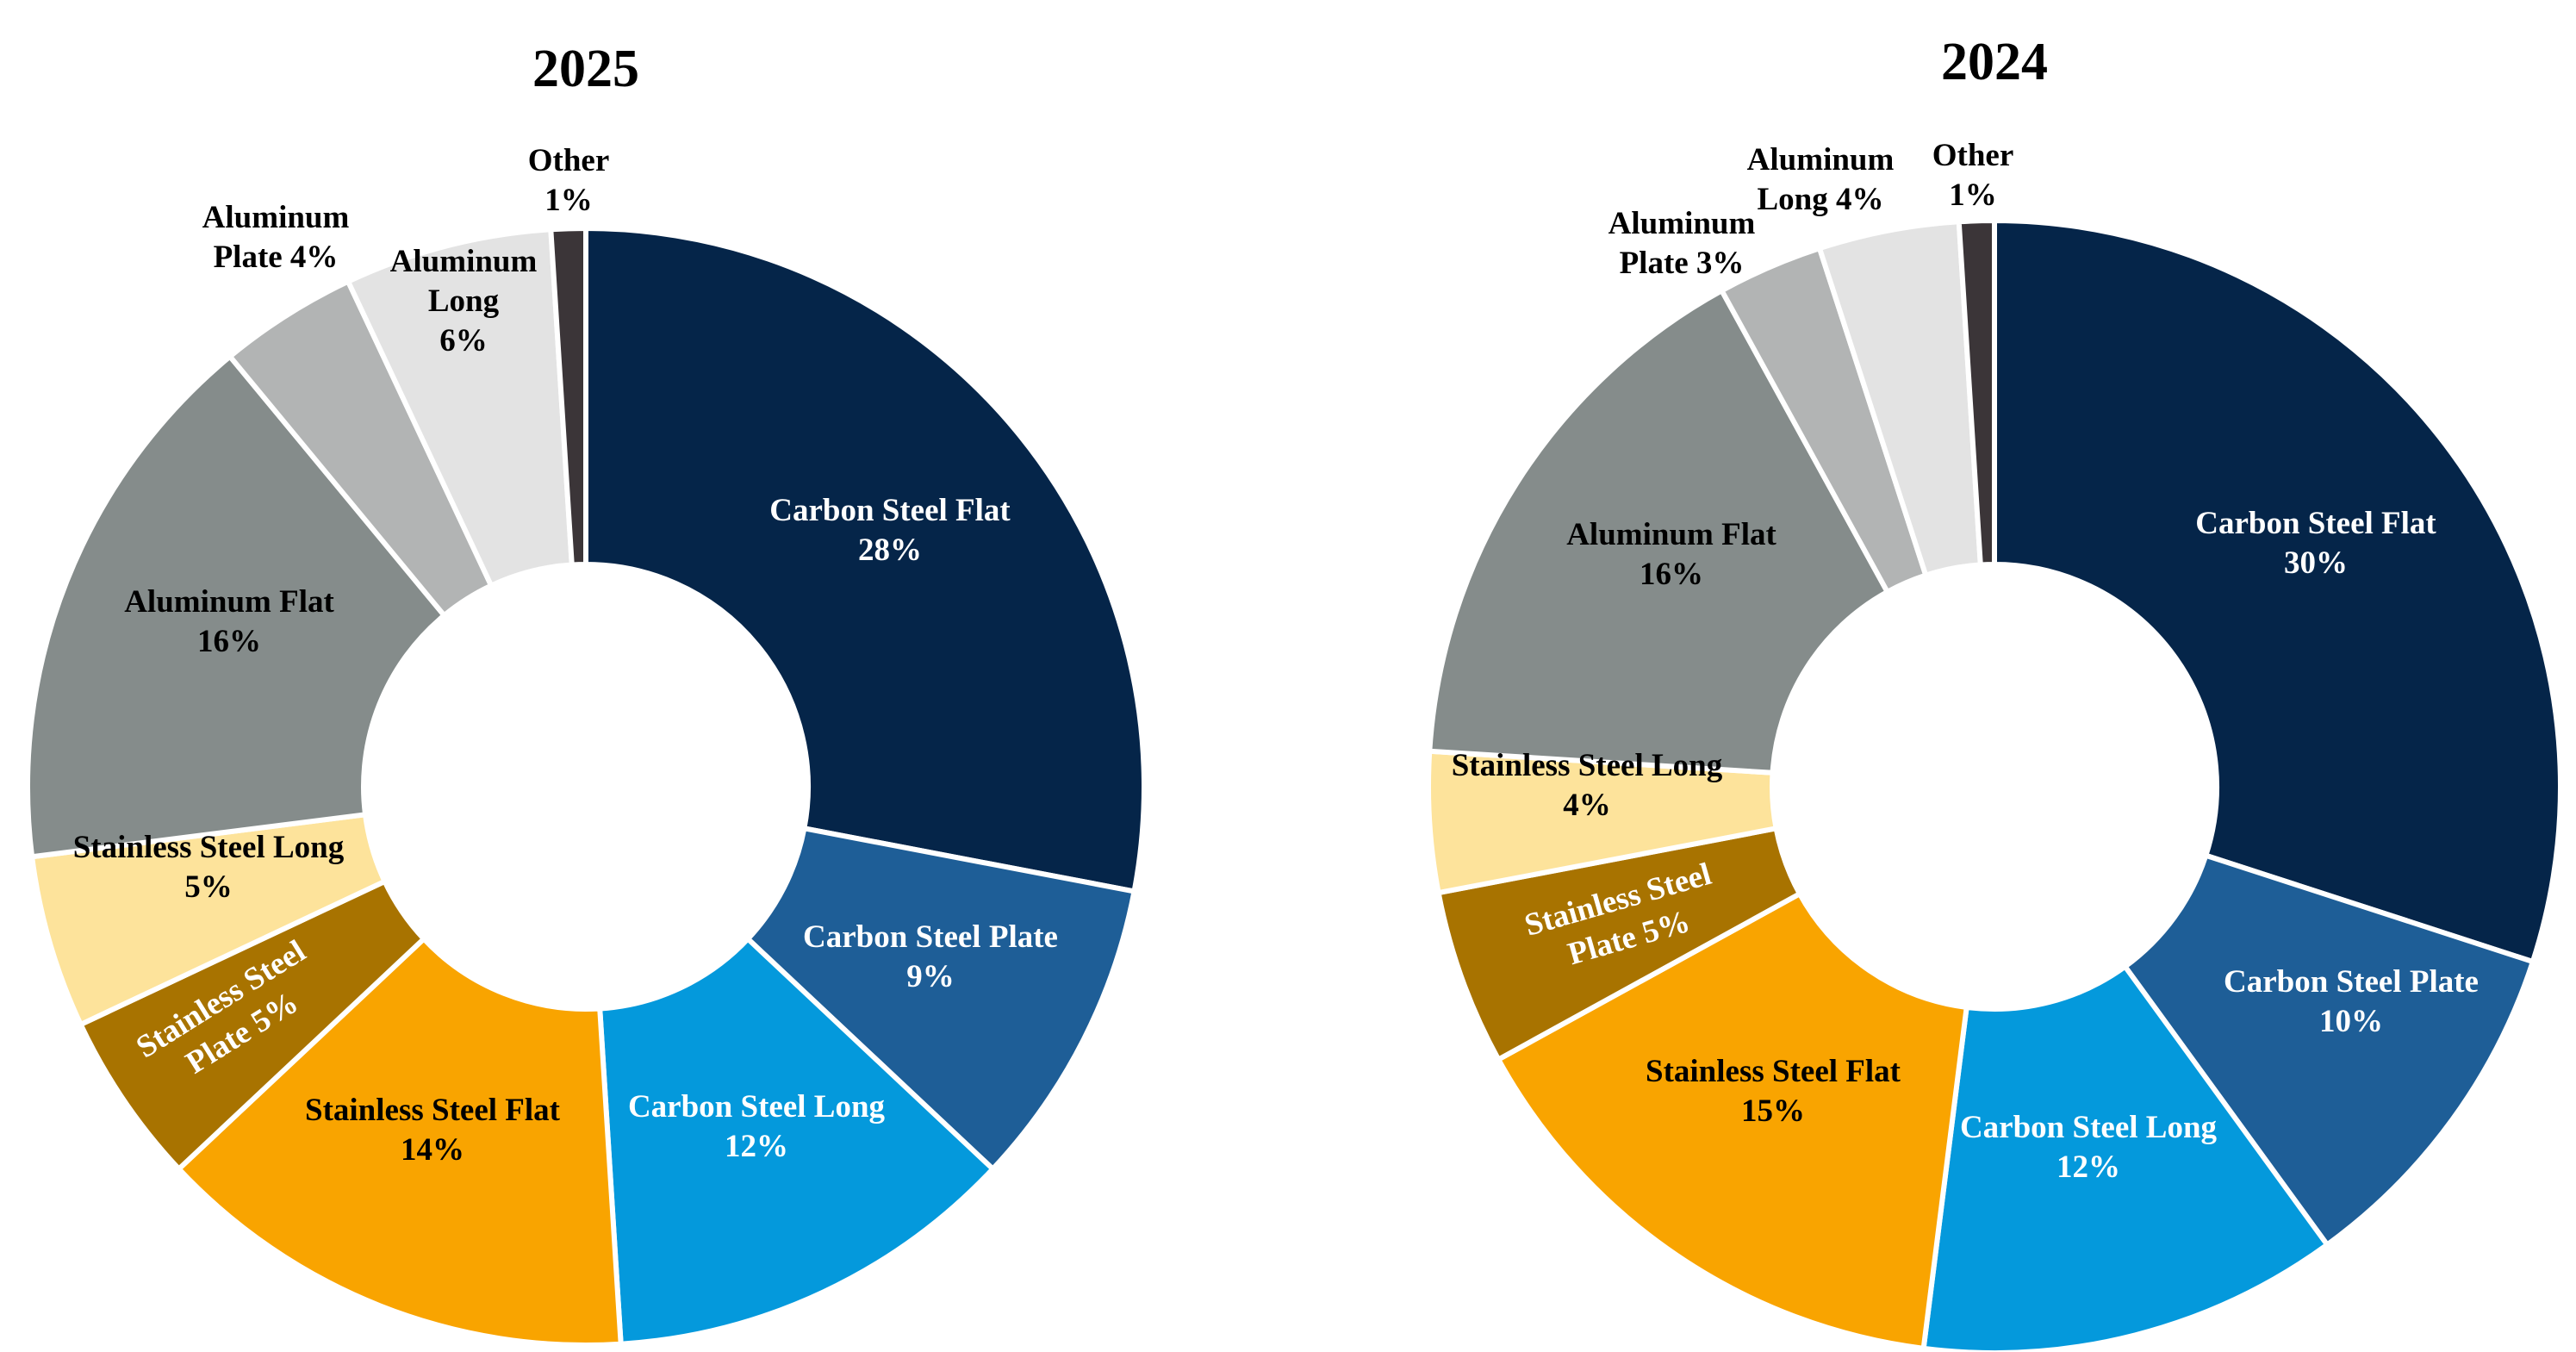 This screenshot has height=1352, width=2576. Describe the element at coordinates (2352, 1001) in the screenshot. I see `data-label-2024-carbon-steel-plate: Carbon Steel Plate 10%` at that location.